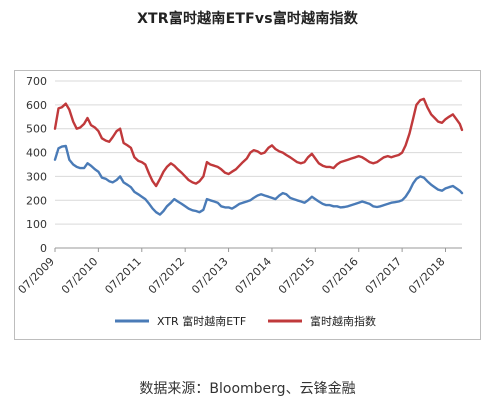  Describe the element at coordinates (36, 81) in the screenshot. I see `y-tick-label: 700` at that location.